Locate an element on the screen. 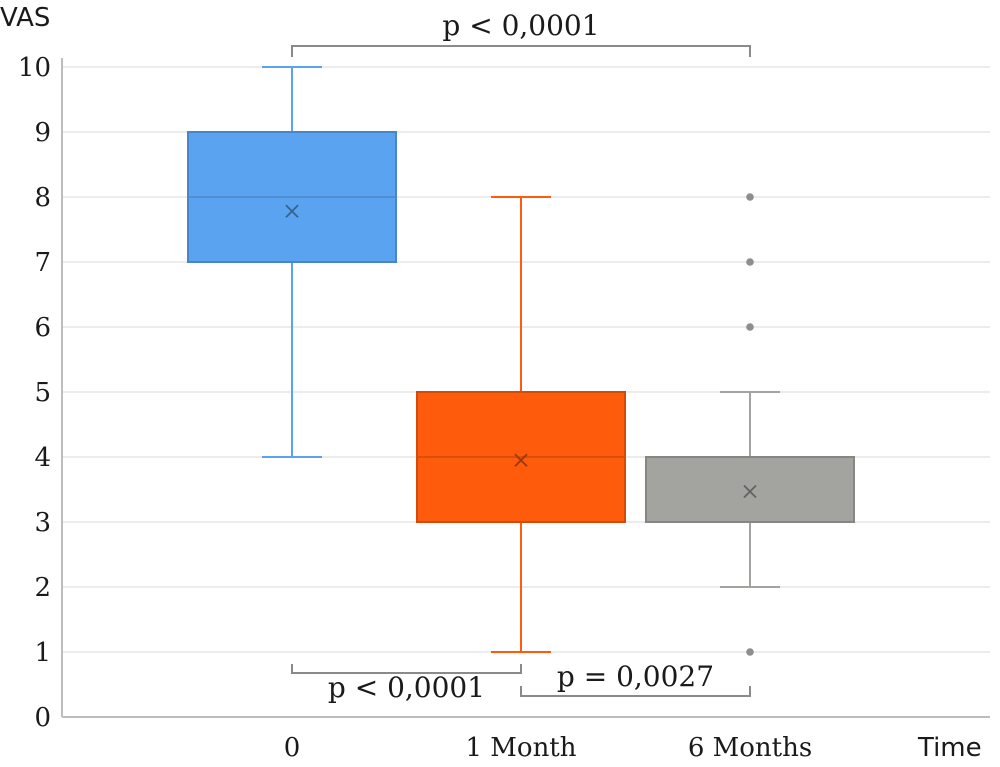 Image resolution: width=1000 pixels, height=767 pixels. y-tick-label: 0 is located at coordinates (42, 718).